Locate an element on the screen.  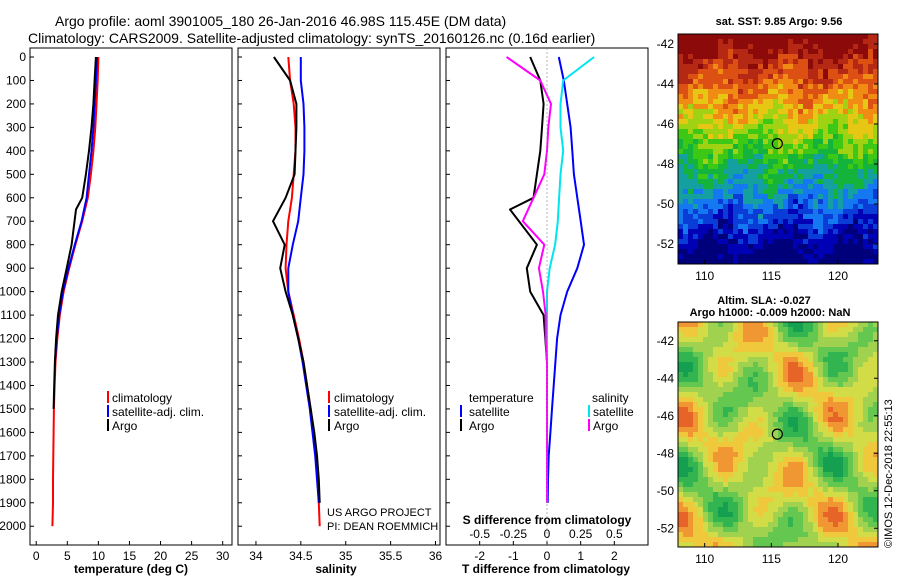
x-tick-label: 5 is located at coordinates (67, 556).